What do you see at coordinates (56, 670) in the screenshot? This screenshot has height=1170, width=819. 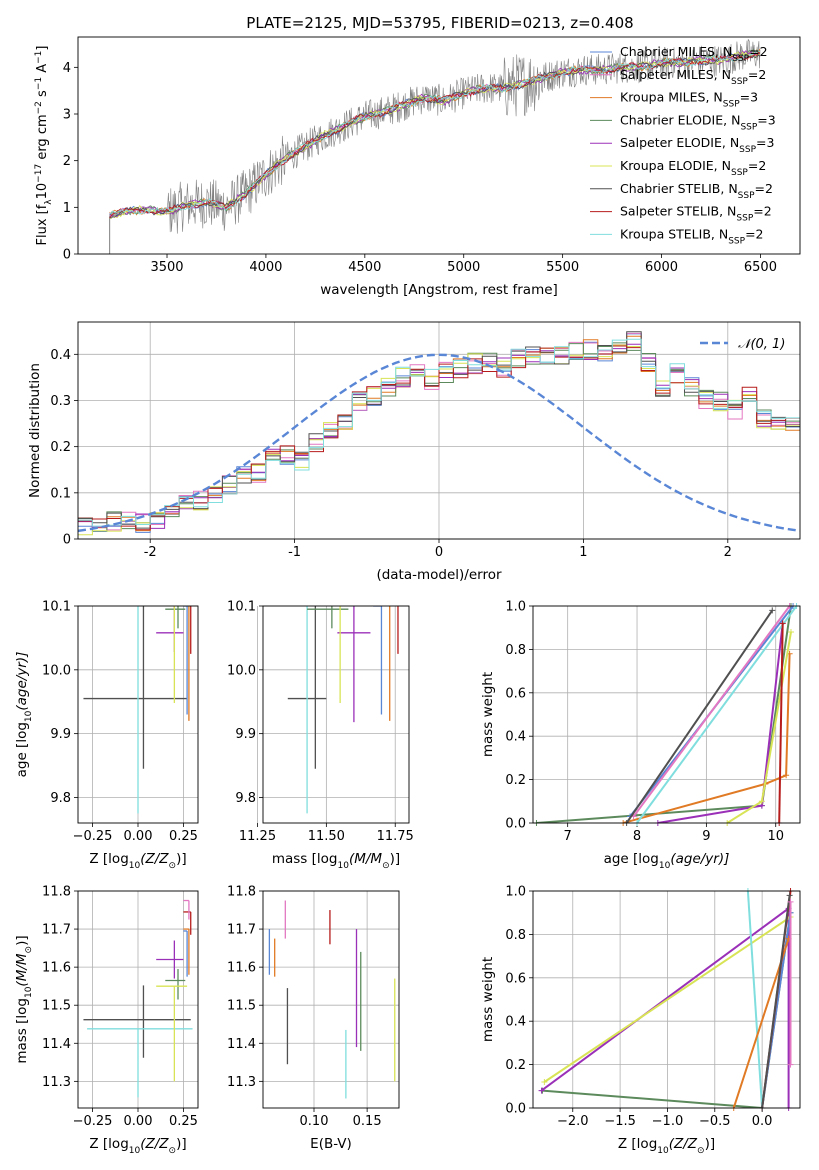 I see `tick-label-y: 10.0` at bounding box center [56, 670].